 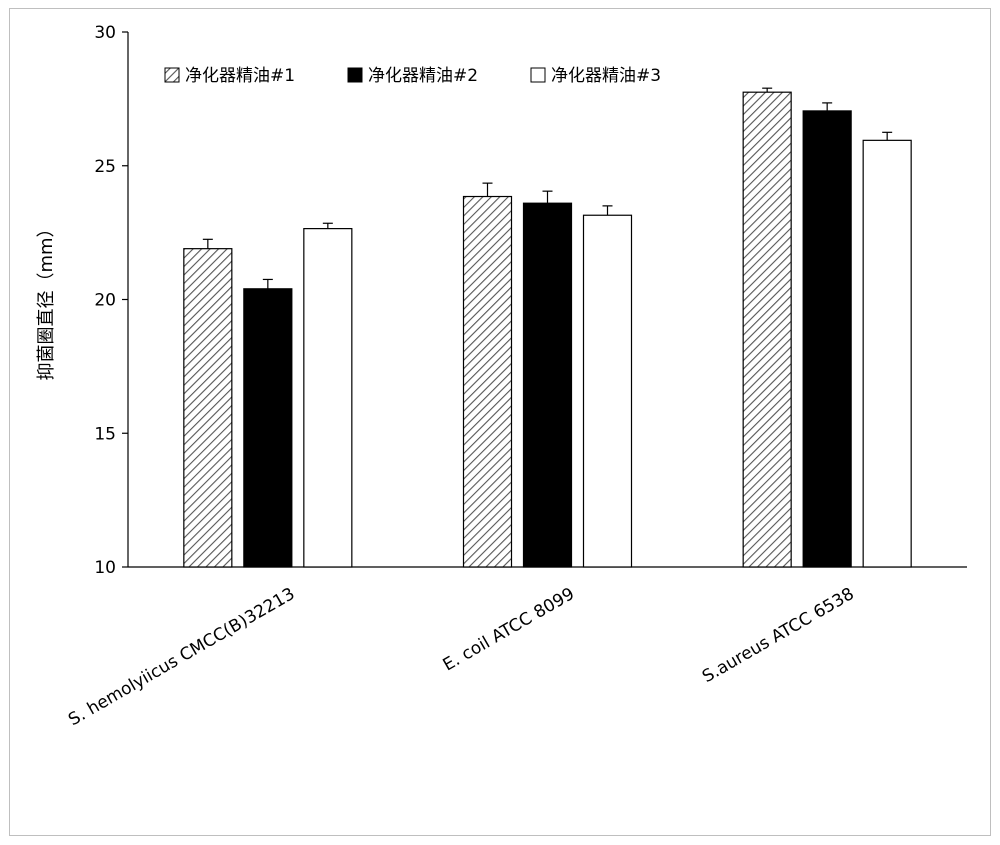 What do you see at coordinates (105, 167) in the screenshot?
I see `y-tick-label: 25` at bounding box center [105, 167].